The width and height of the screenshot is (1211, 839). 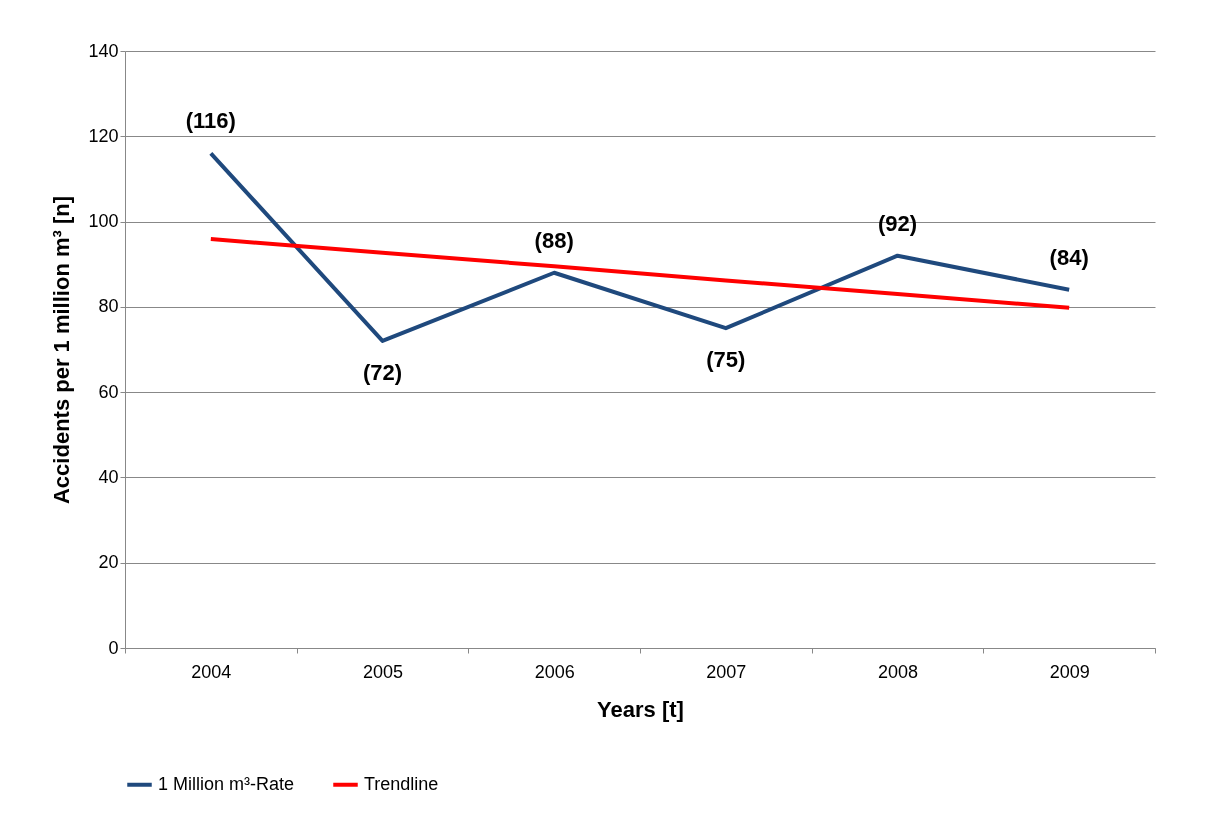 What do you see at coordinates (211, 671) in the screenshot?
I see `x-tick-label: 2004` at bounding box center [211, 671].